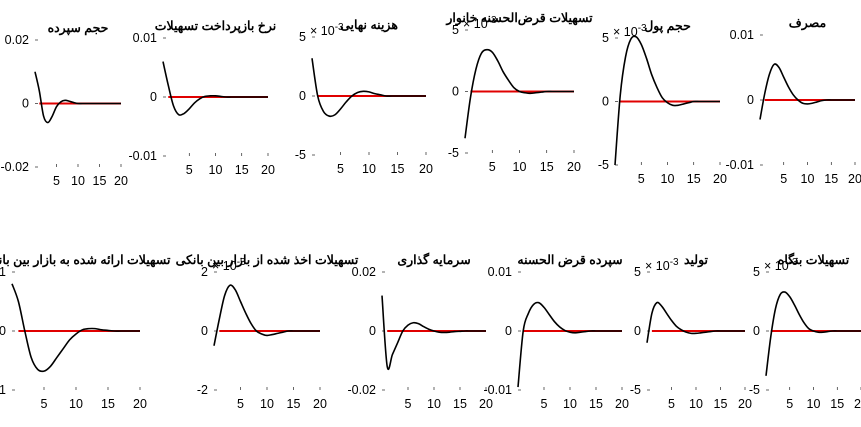  I want to click on y-tick-label: -2, so click(202, 390).